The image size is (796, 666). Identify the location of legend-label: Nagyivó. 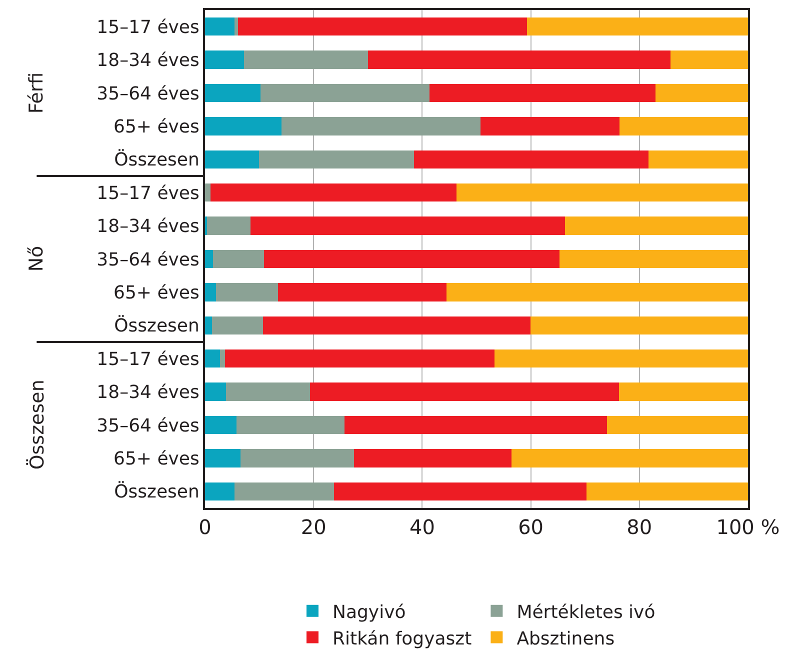
(369, 612).